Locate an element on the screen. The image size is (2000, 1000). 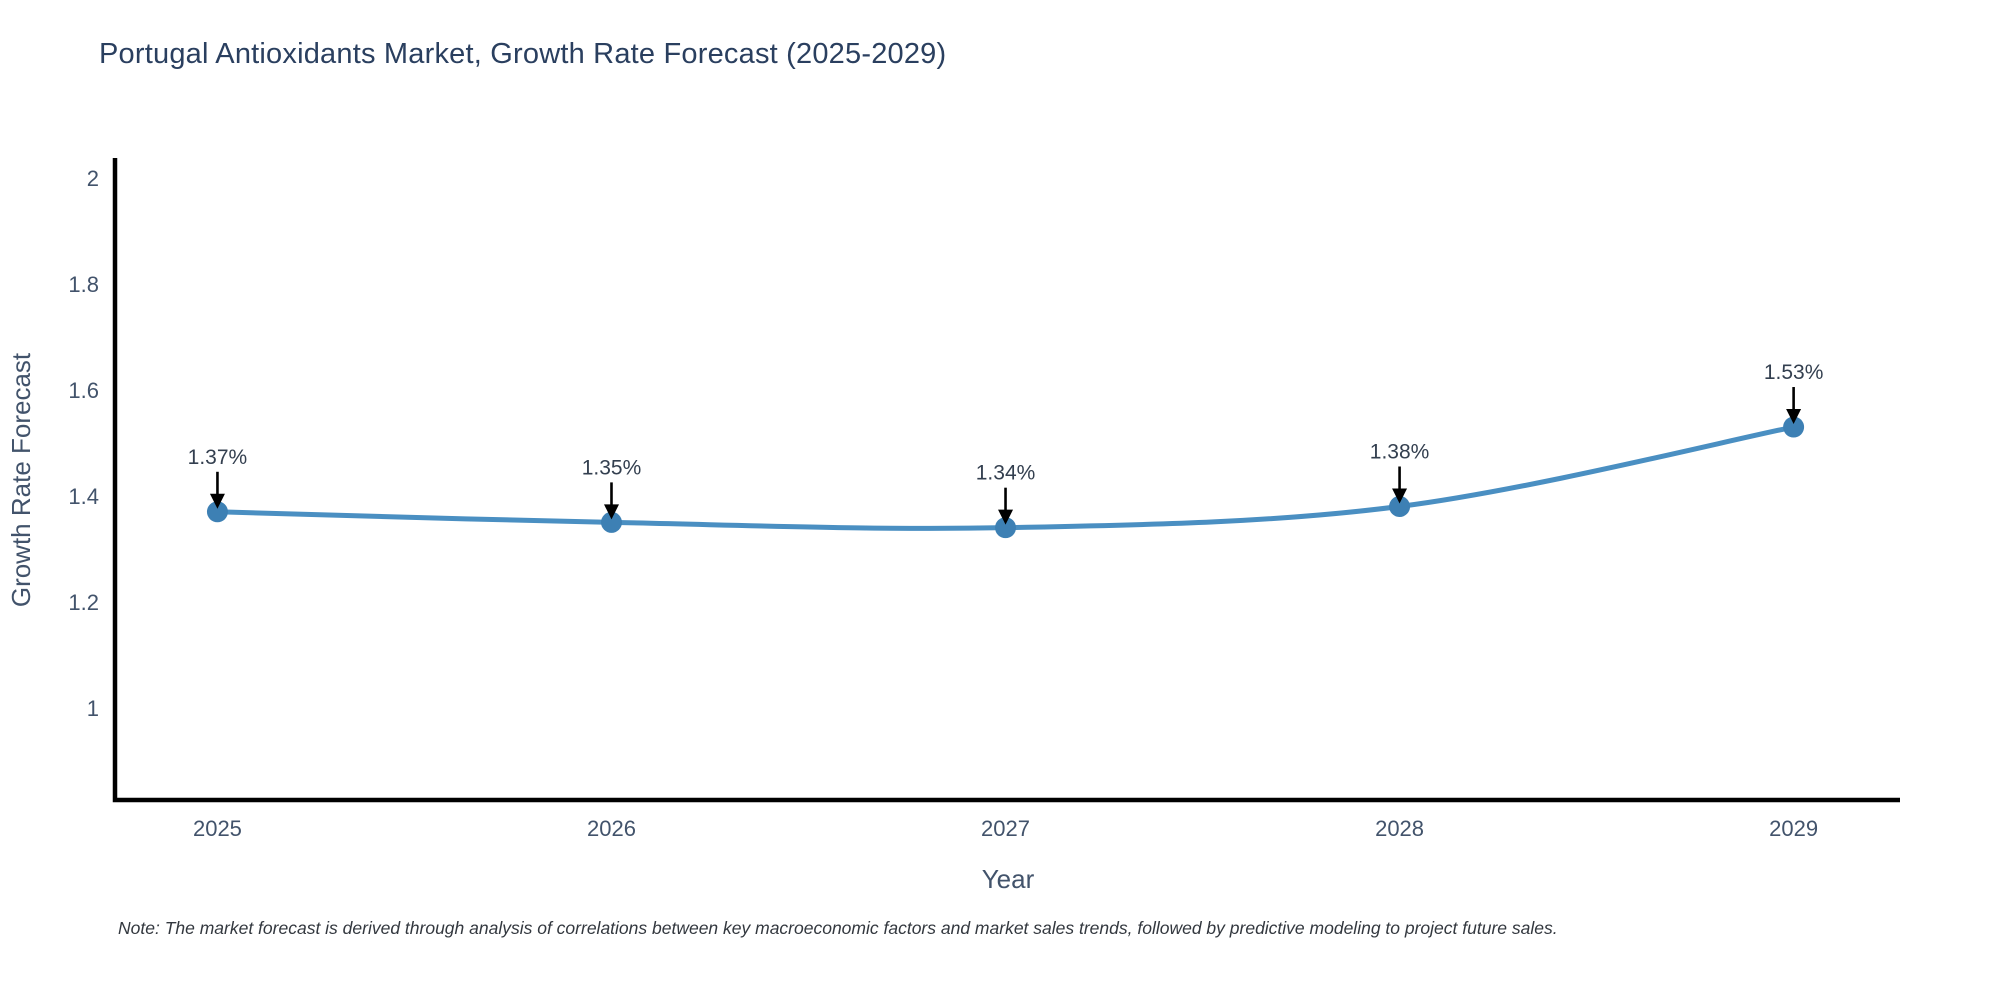
x-tick-label: 2028 is located at coordinates (1399, 828).